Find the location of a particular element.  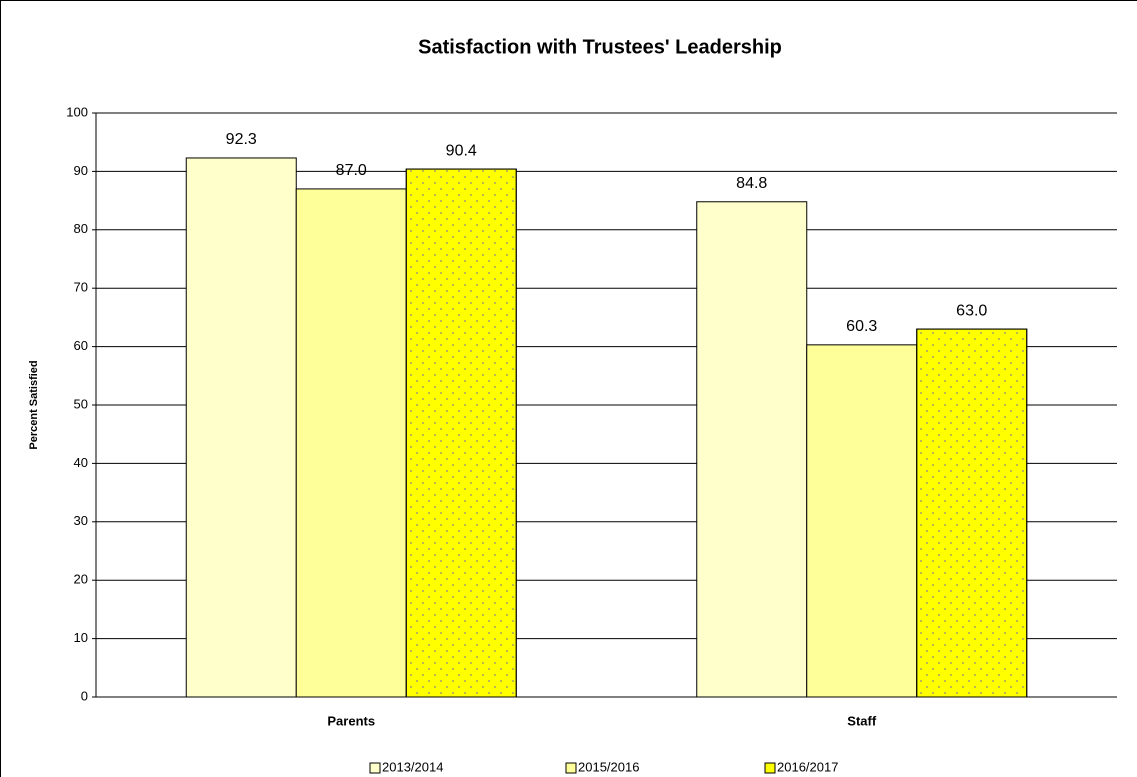

y-tick-label: 40 is located at coordinates (81, 462).